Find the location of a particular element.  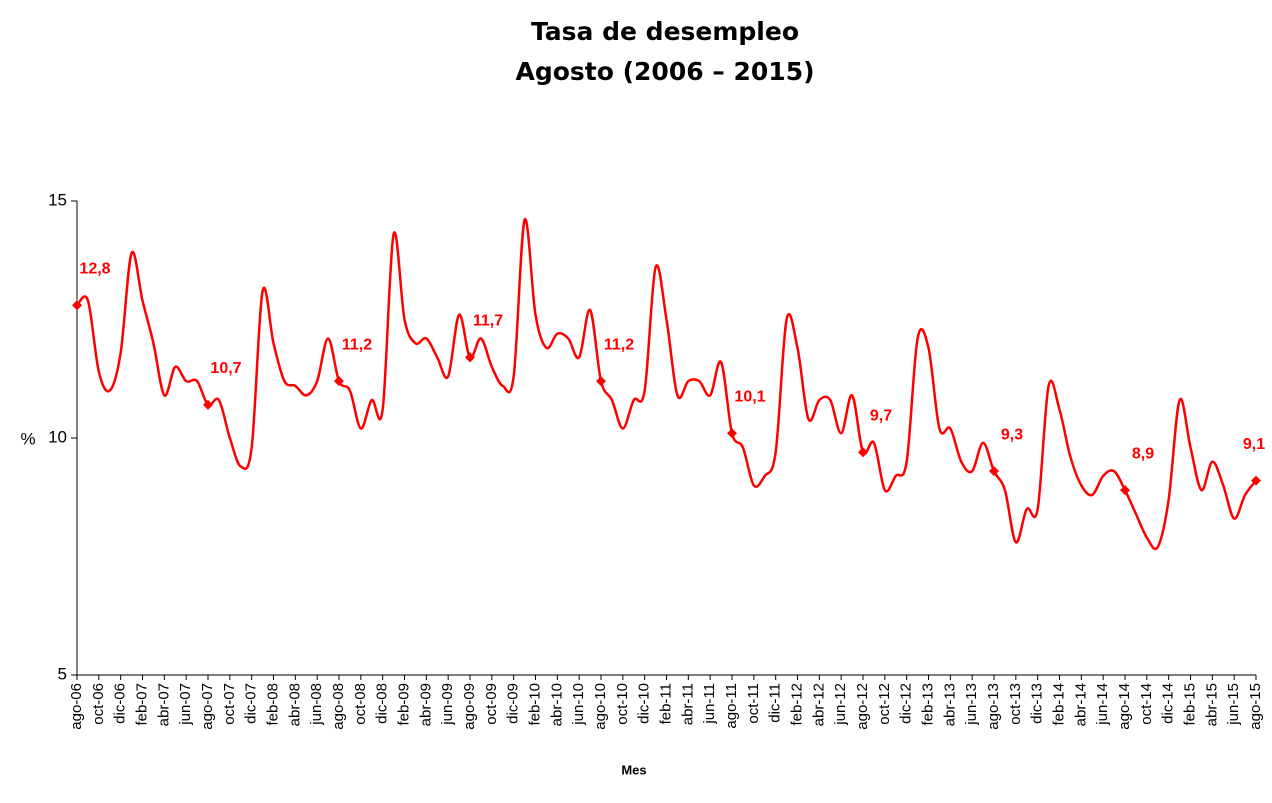

x-tick-label: ago-08 is located at coordinates (338, 706).